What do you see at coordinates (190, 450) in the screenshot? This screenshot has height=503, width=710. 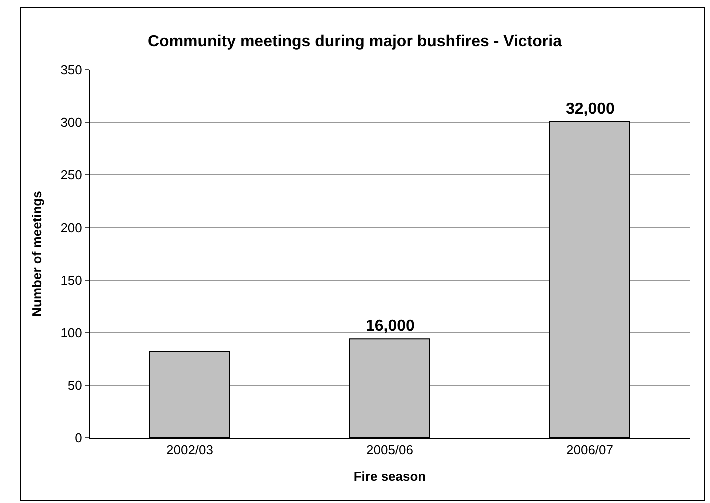 I see `x-tick-label: 2002/03` at bounding box center [190, 450].